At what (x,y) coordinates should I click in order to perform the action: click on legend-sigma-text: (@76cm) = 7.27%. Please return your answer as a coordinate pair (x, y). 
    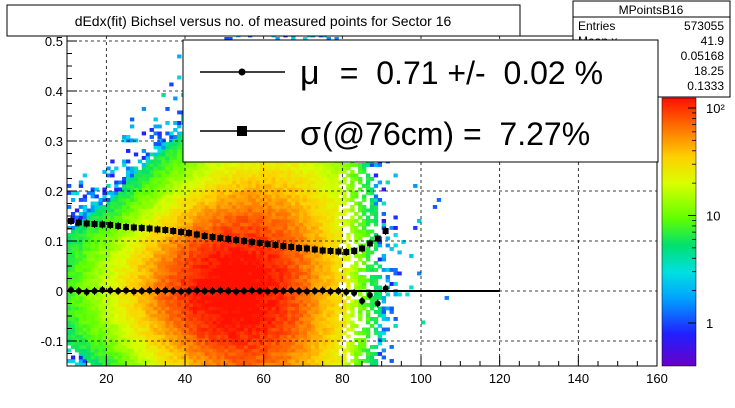
    Looking at the image, I should click on (456, 134).